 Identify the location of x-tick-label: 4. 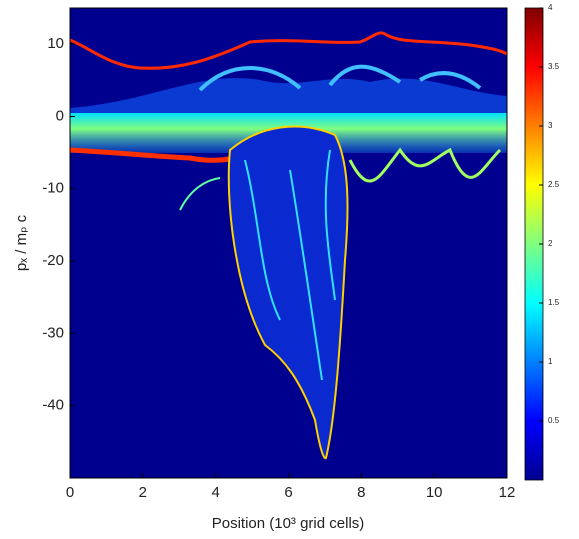
(215, 492).